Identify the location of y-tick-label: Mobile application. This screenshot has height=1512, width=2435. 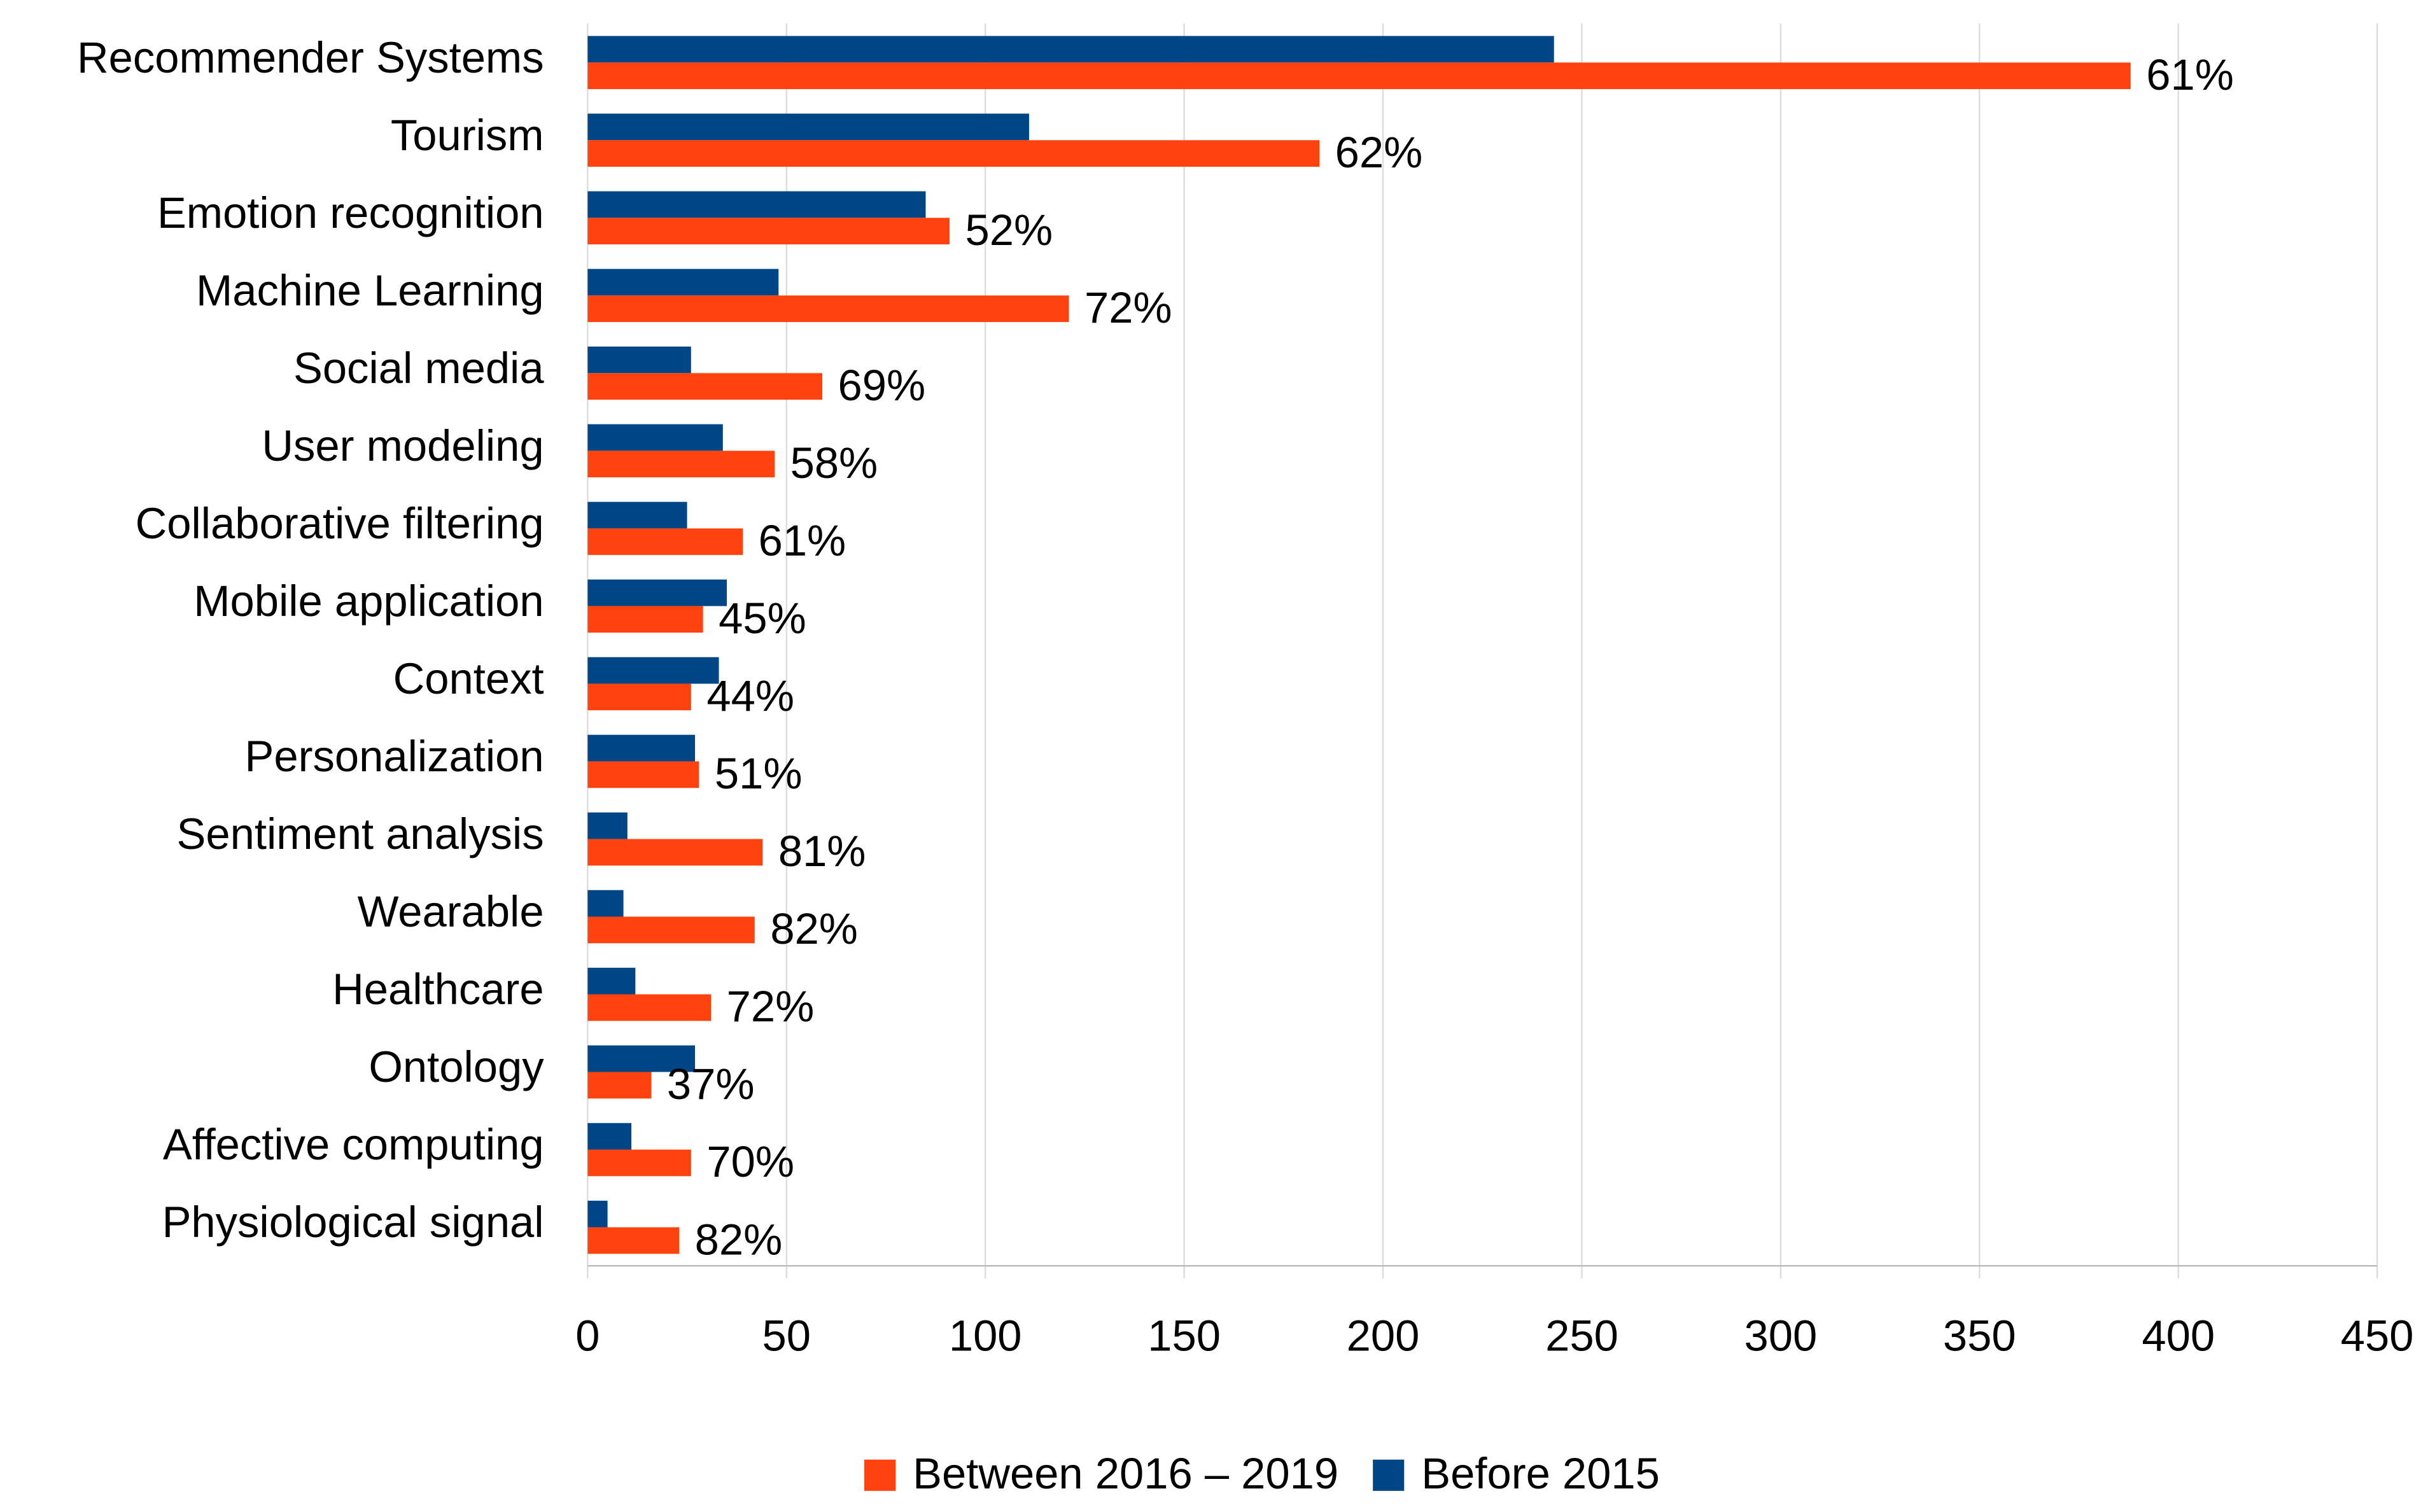
(368, 601).